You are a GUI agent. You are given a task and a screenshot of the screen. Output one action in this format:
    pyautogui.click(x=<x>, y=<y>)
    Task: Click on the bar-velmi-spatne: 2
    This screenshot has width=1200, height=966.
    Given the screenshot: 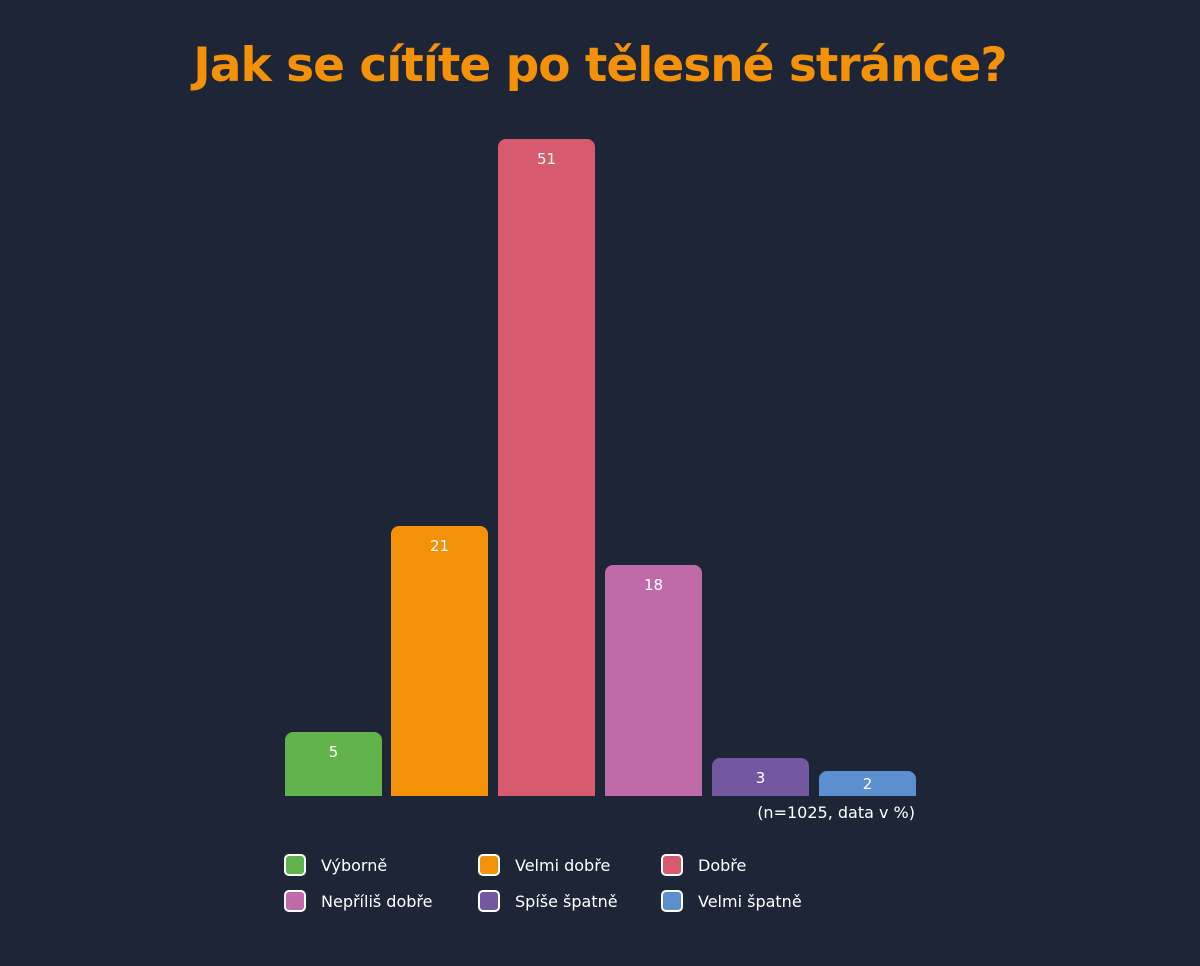 What is the action you would take?
    pyautogui.click(x=867, y=783)
    